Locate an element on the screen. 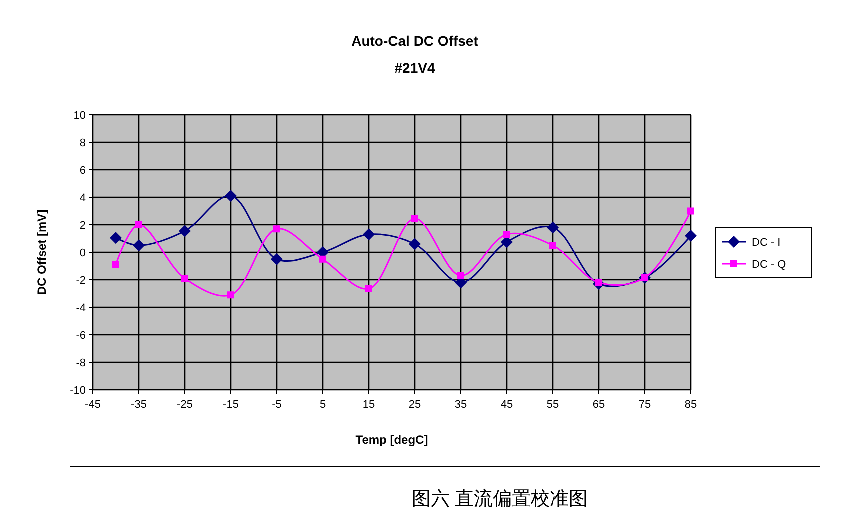 This screenshot has width=853, height=524. x-tick-label: 5 is located at coordinates (323, 405).